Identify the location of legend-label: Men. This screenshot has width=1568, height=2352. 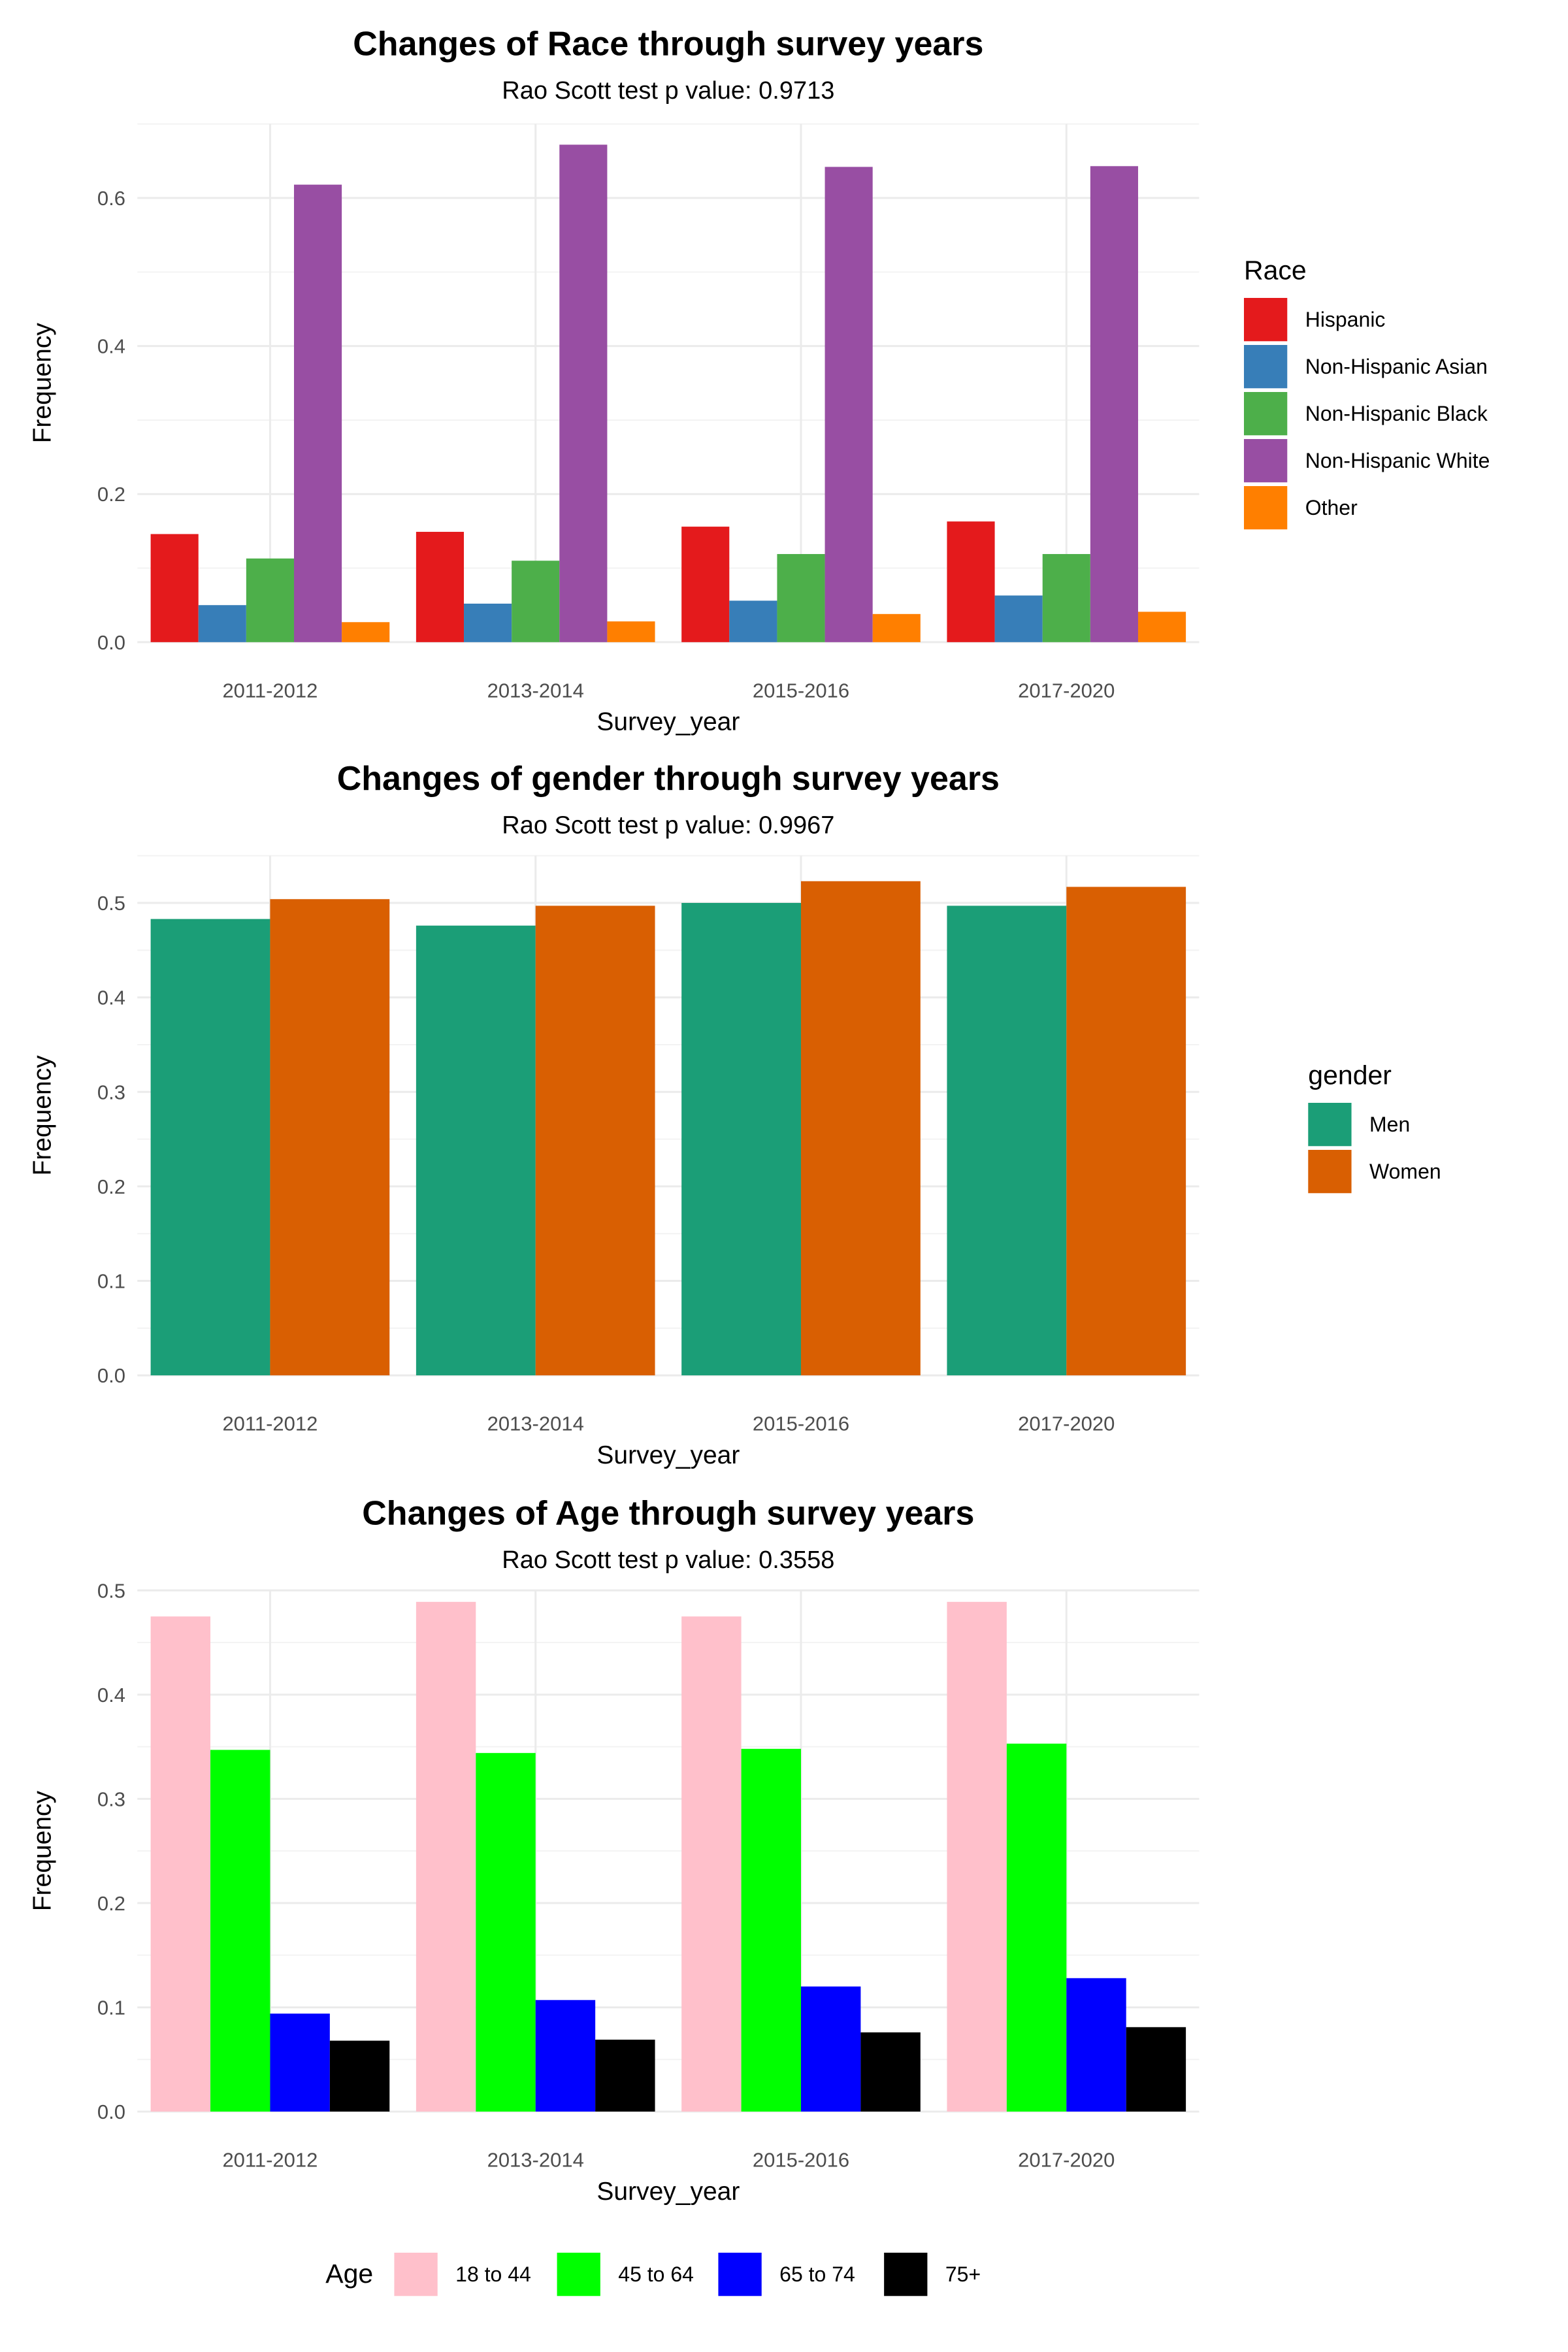
(1389, 1124).